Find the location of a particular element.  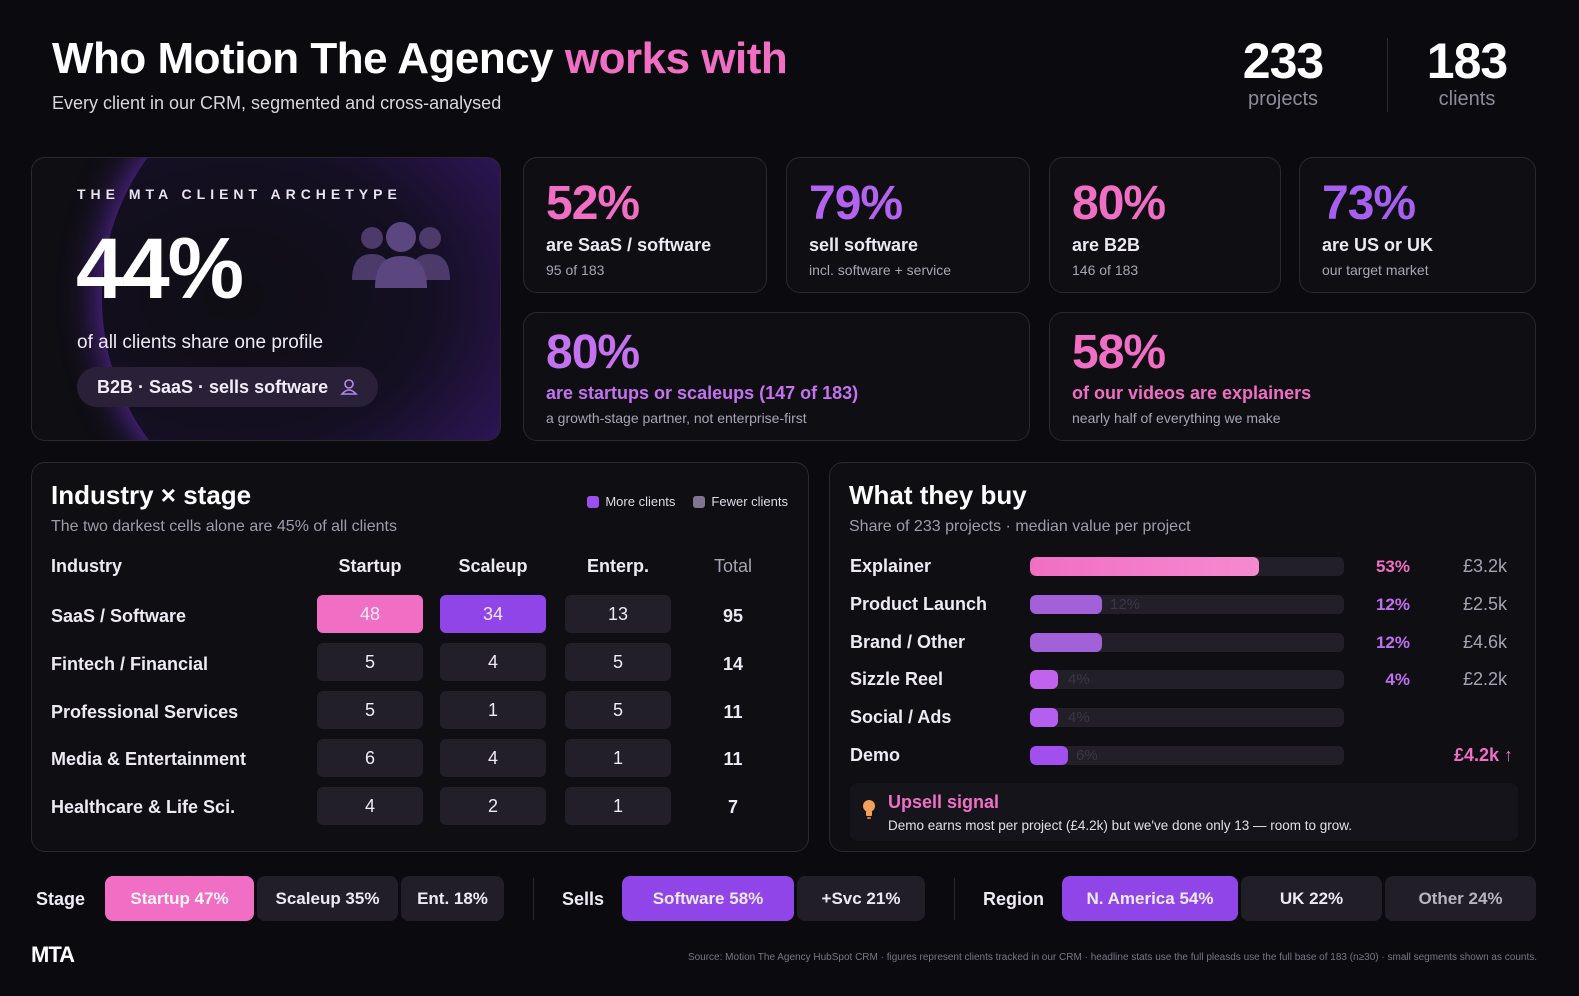

archetype-profile-pill: B2B · SaaS · sells software is located at coordinates (228, 387).